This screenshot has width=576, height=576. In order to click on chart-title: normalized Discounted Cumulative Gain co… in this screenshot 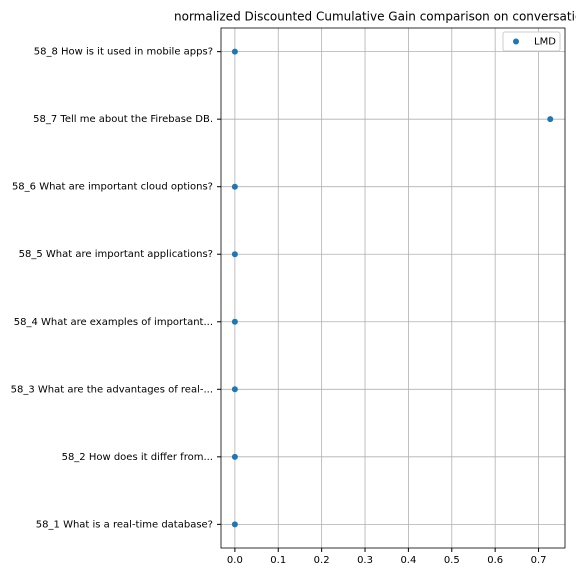, I will do `click(375, 17)`.